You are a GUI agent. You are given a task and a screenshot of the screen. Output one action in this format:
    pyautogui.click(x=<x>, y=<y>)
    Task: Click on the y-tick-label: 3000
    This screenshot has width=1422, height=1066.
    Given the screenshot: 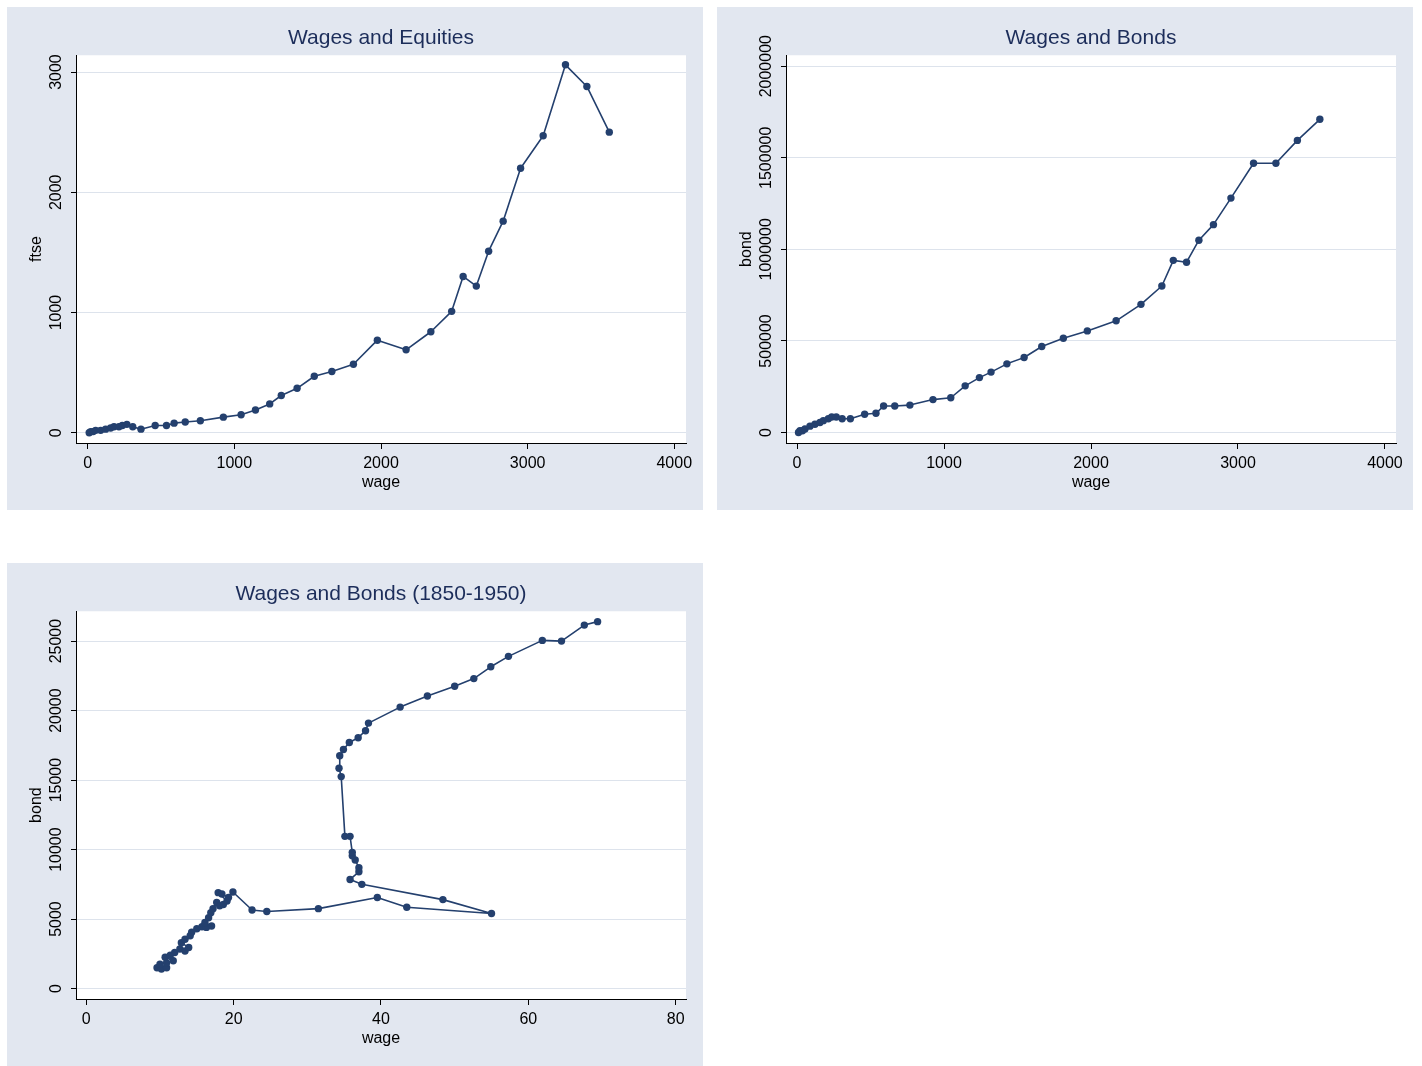 What is the action you would take?
    pyautogui.click(x=56, y=72)
    